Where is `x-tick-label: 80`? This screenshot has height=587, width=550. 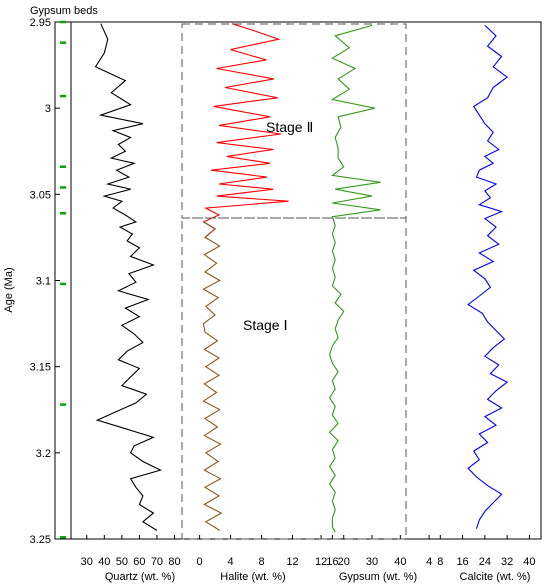 x-tick-label: 80 is located at coordinates (174, 562).